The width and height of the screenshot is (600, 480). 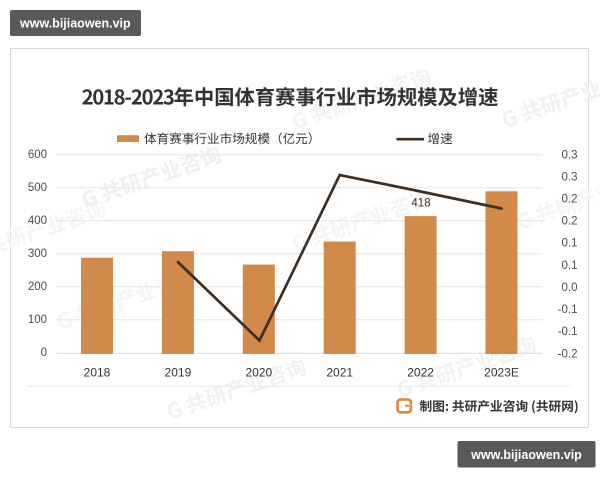 What do you see at coordinates (37, 221) in the screenshot?
I see `svg-text: 400` at bounding box center [37, 221].